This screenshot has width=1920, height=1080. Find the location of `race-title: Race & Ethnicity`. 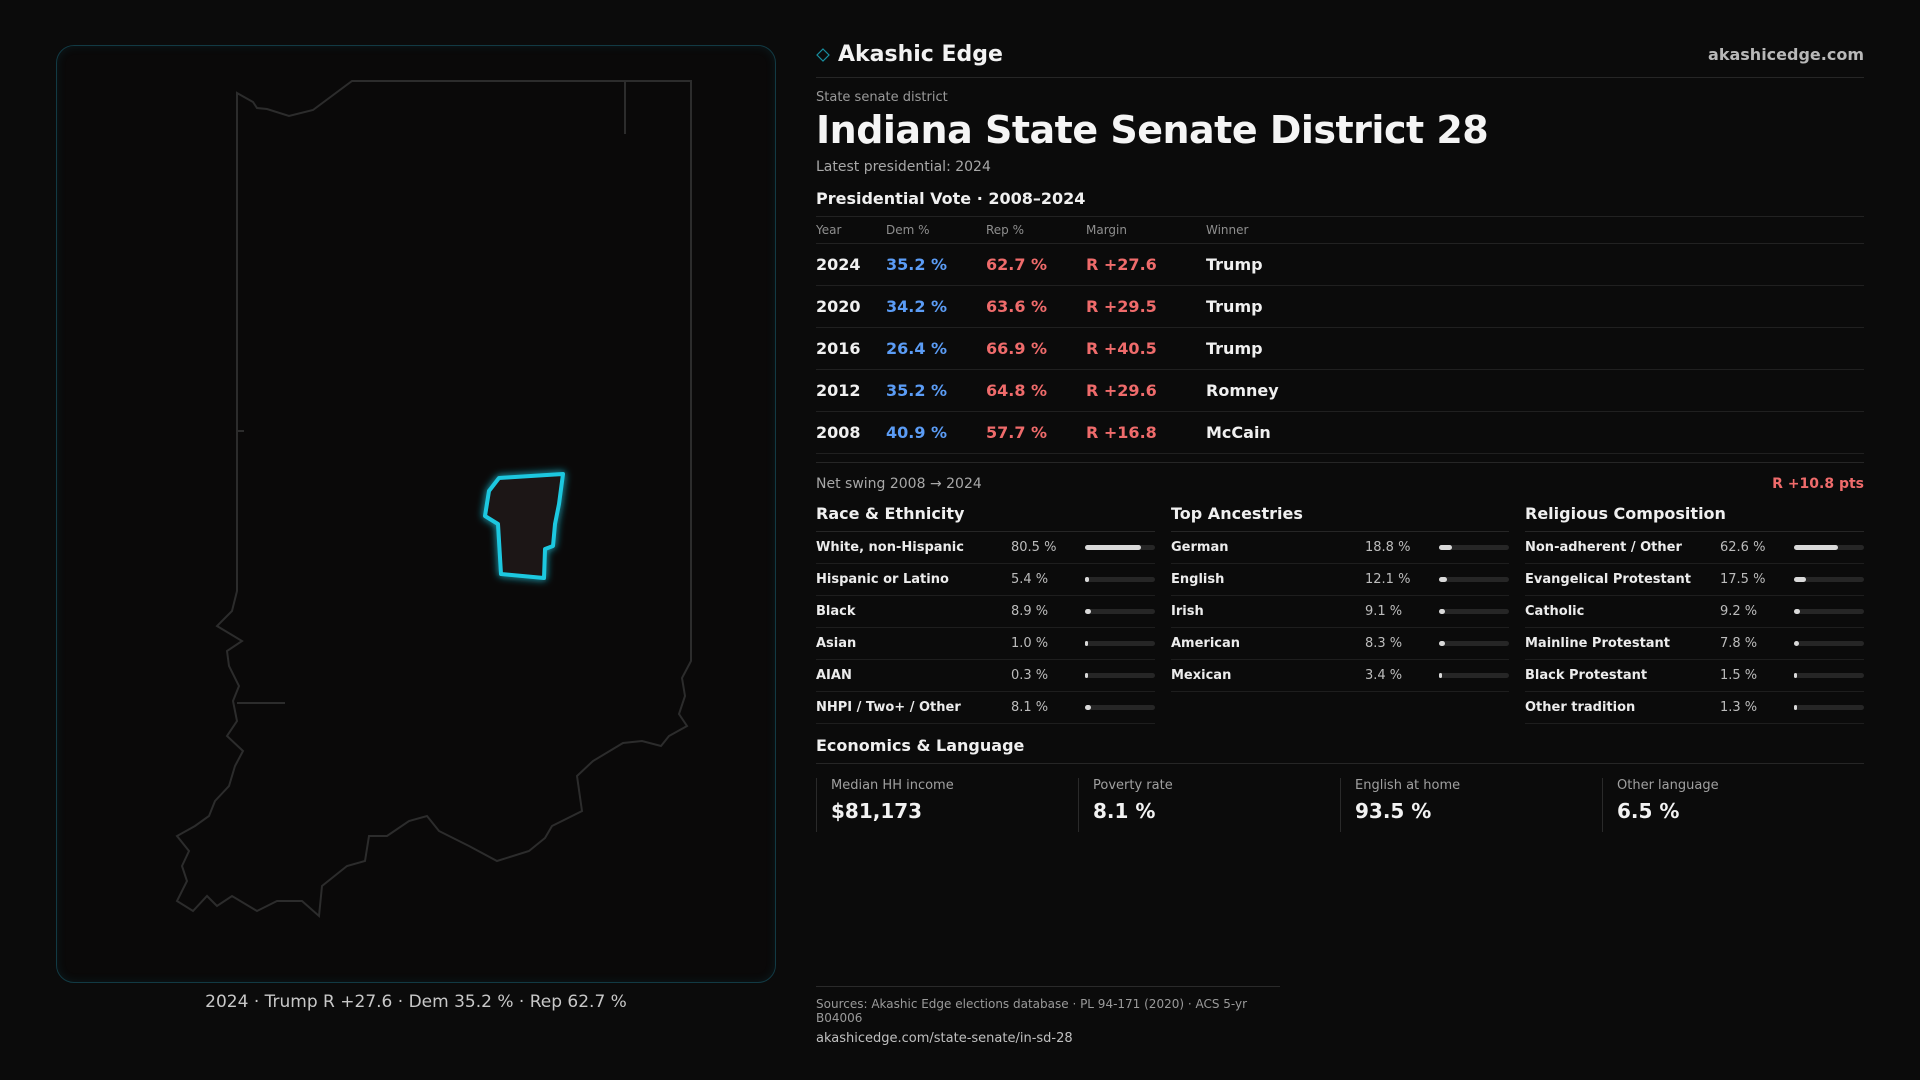

race-title: Race & Ethnicity is located at coordinates (985, 518).